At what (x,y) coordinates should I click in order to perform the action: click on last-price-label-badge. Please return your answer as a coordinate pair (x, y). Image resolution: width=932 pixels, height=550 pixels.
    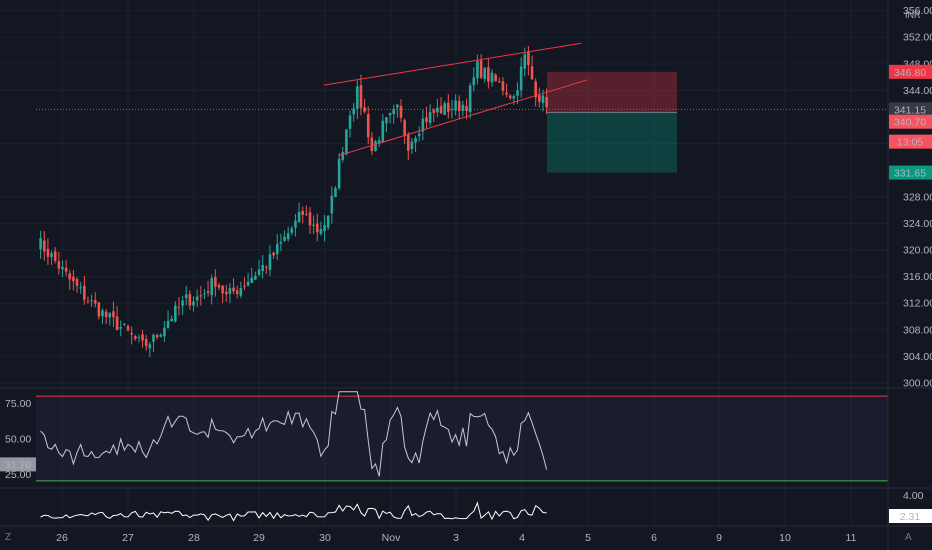
    Looking at the image, I should click on (910, 109).